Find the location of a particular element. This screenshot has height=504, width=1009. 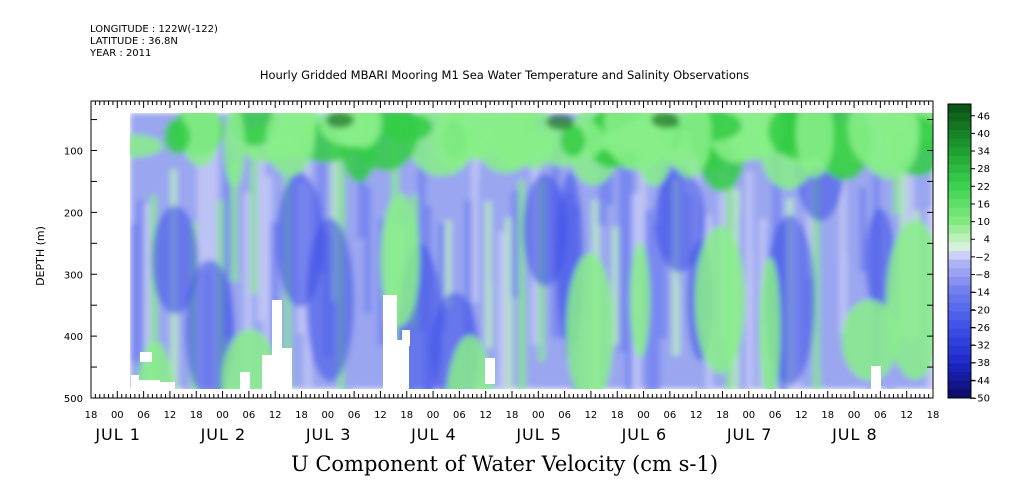

colorbar-label: −26 is located at coordinates (979, 328).